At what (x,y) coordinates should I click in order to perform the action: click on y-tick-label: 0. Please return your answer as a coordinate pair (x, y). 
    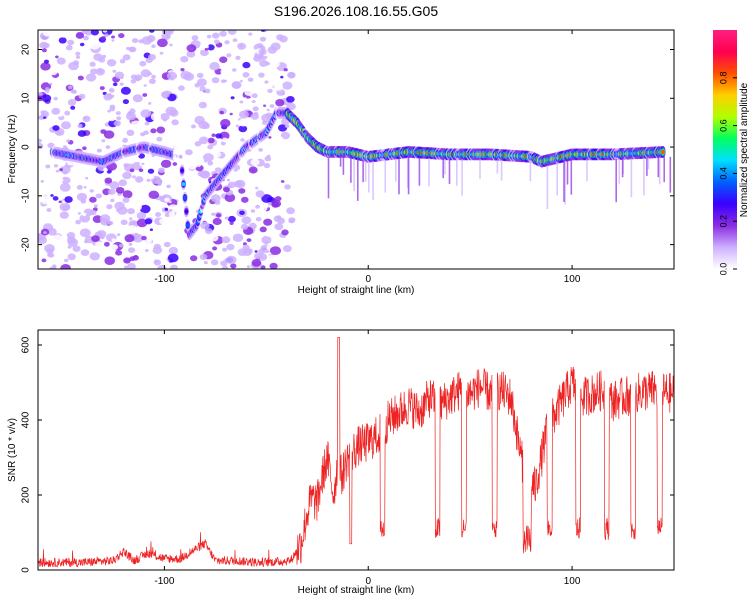
    Looking at the image, I should click on (26, 570).